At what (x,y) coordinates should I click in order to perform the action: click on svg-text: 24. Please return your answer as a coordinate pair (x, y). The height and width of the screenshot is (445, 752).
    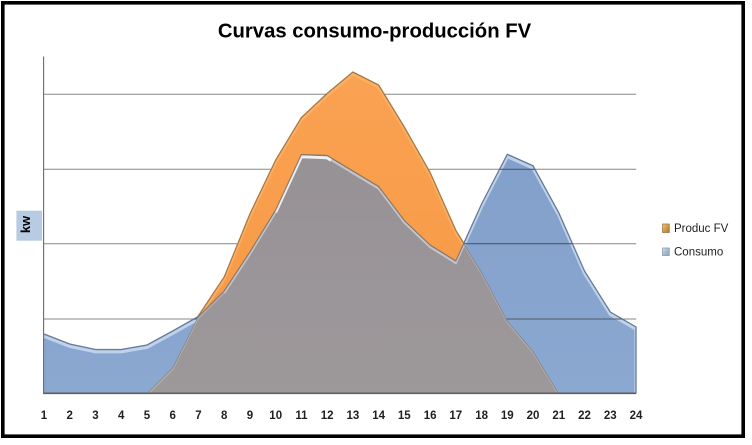
    Looking at the image, I should click on (636, 416).